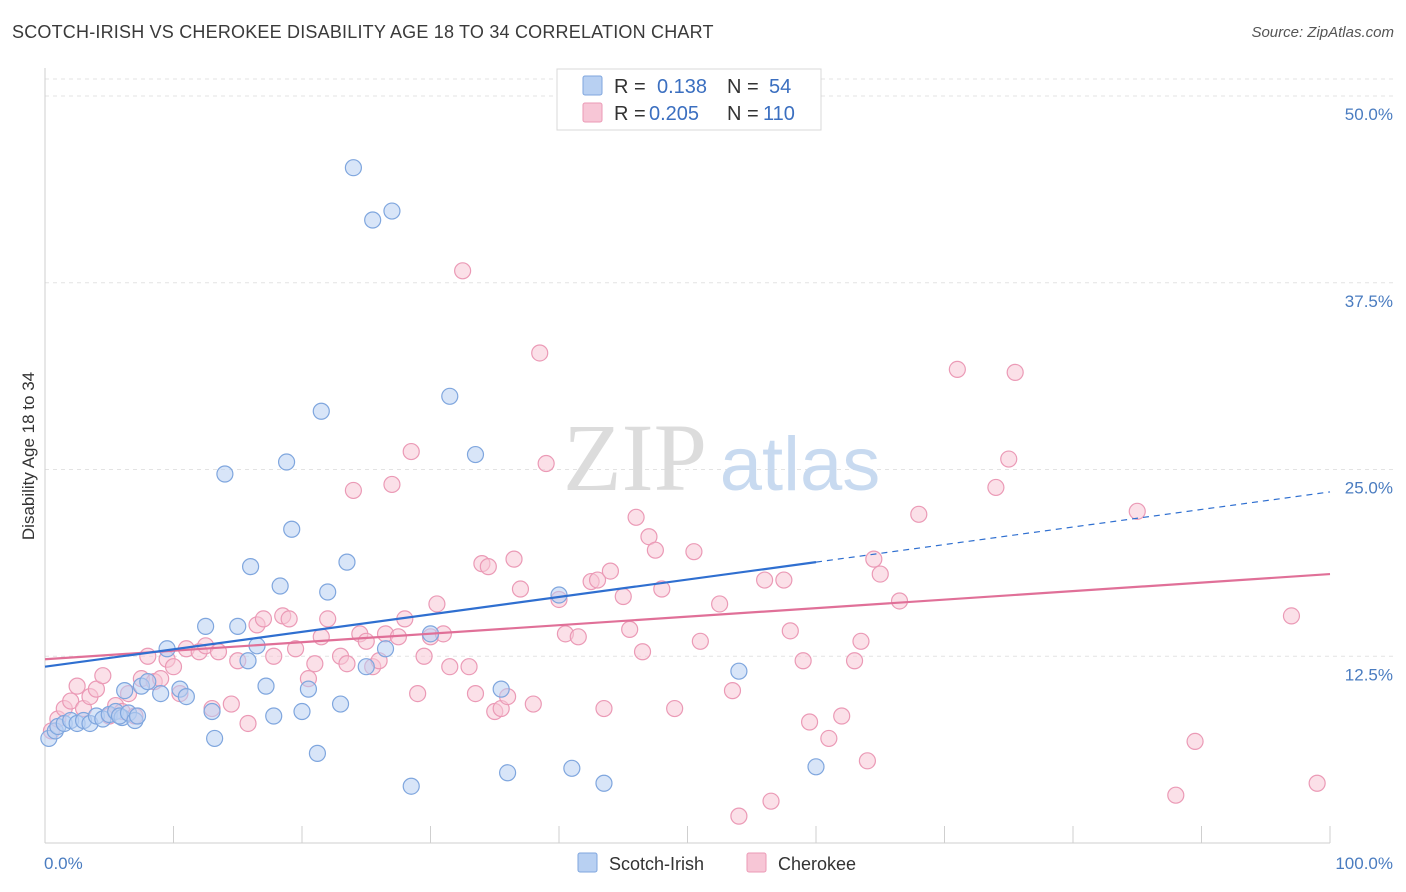 The height and width of the screenshot is (892, 1406). What do you see at coordinates (817, 864) in the screenshot?
I see `bottom-legend-cherokee: Cherokee` at bounding box center [817, 864].